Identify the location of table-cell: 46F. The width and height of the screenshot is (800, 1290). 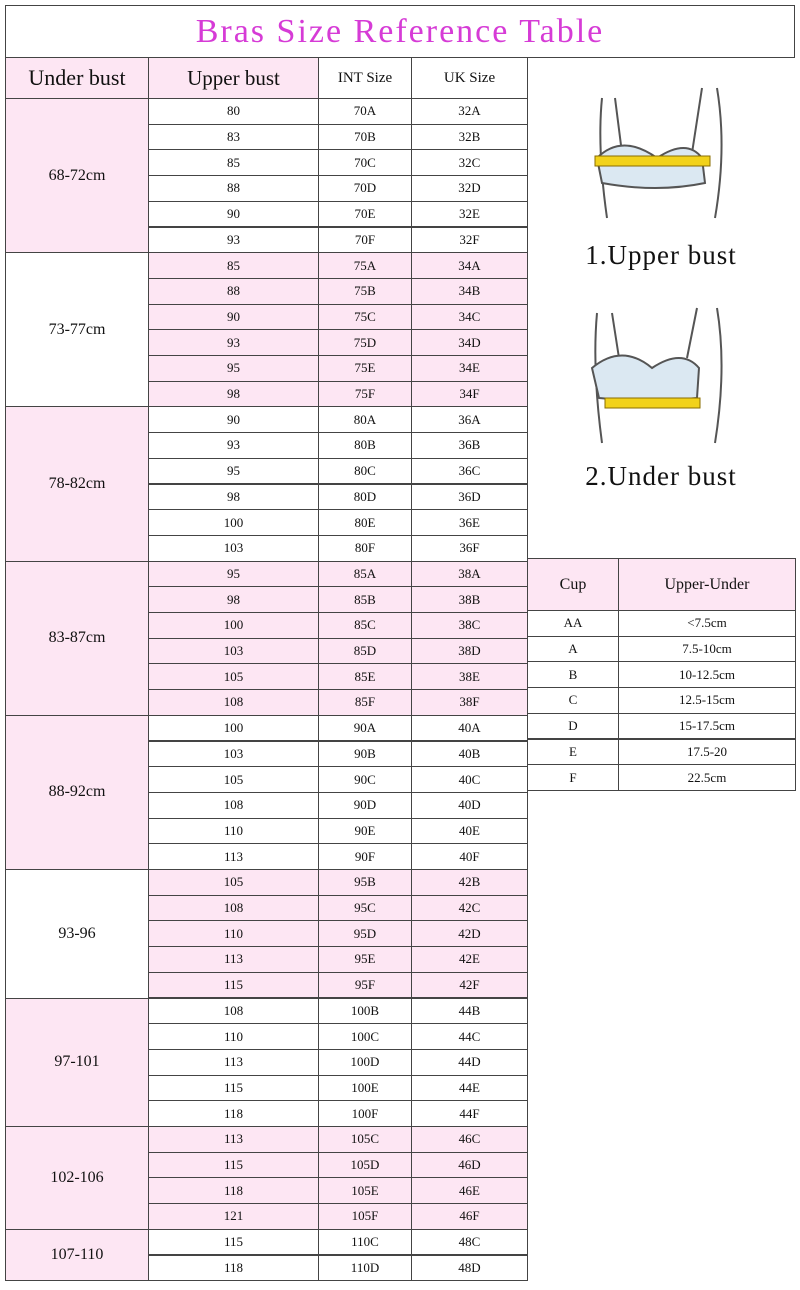
(469, 1216).